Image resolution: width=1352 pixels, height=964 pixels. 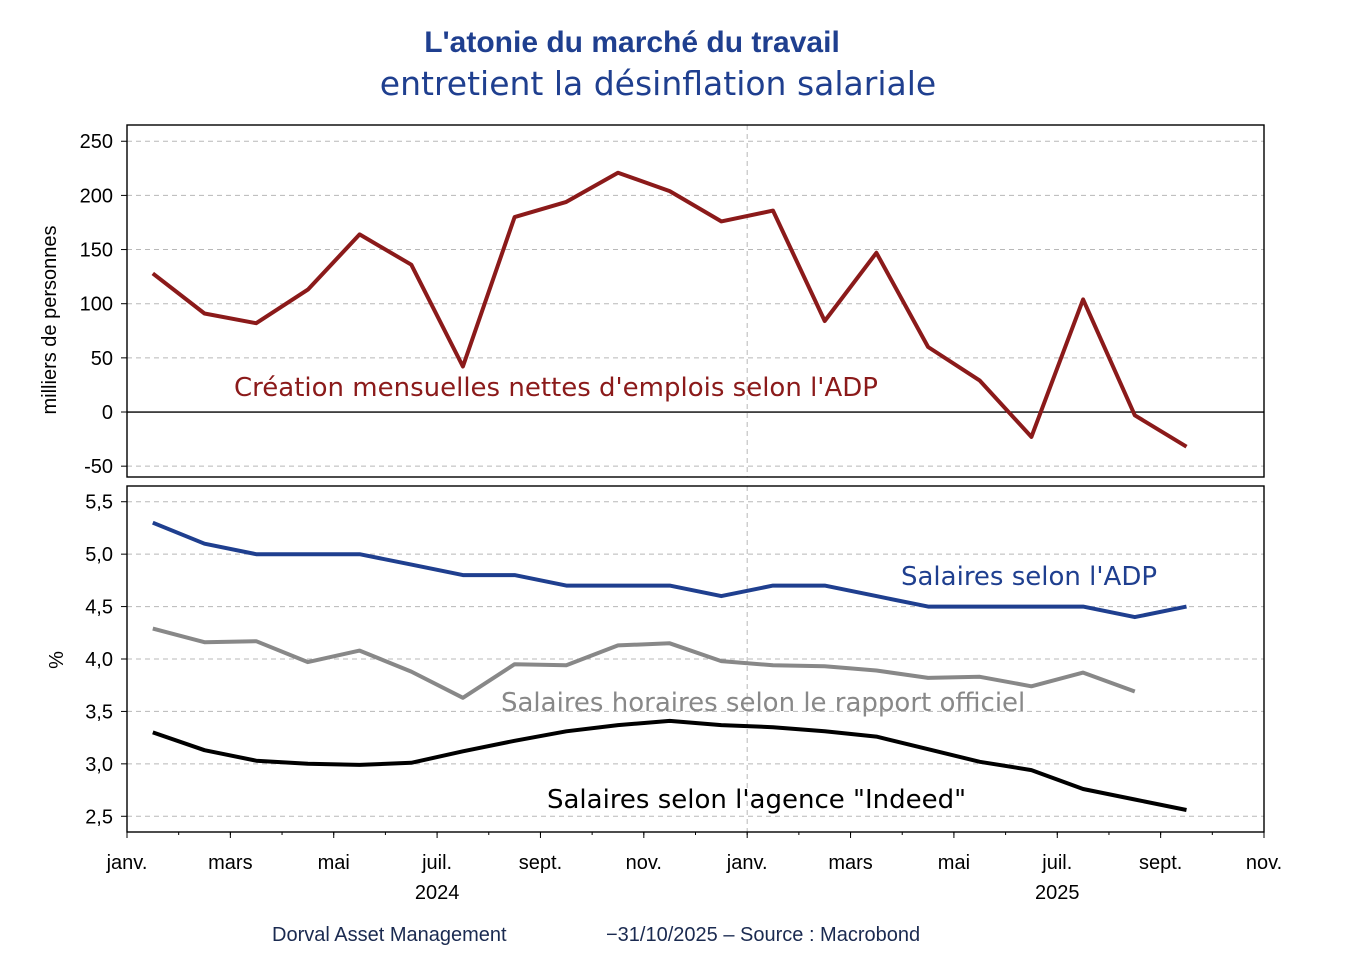 I want to click on top-y-tick-label: 250, so click(x=96, y=142).